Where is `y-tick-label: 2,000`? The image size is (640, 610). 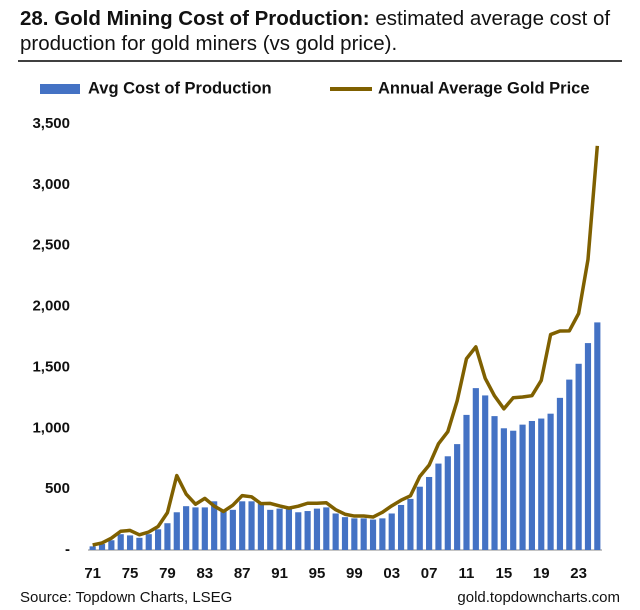
y-tick-label: 2,000 is located at coordinates (51, 306).